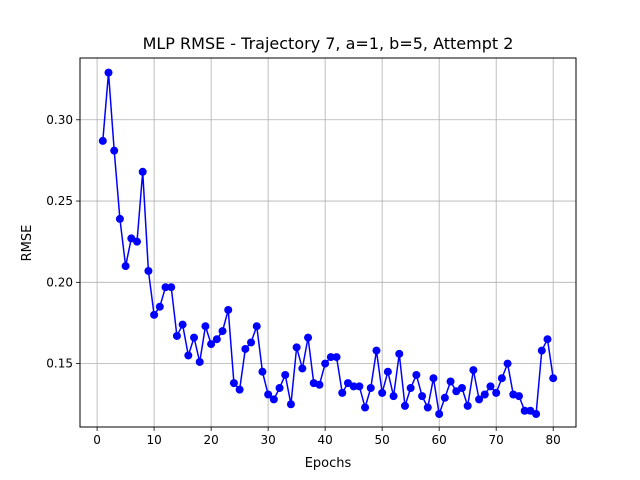 Image resolution: width=640 pixels, height=480 pixels. I want to click on x-tick-label: 40, so click(325, 440).